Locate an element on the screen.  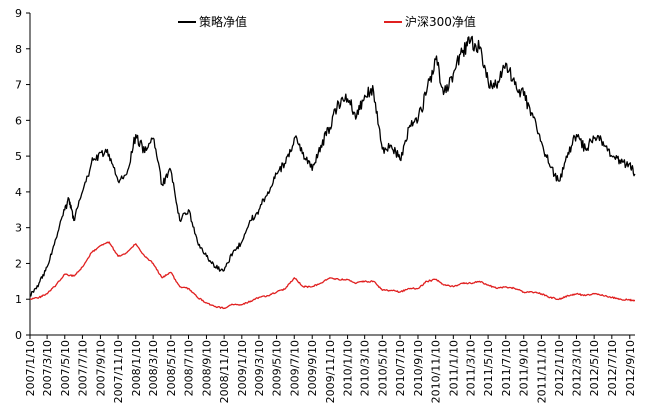
legend-item-csi300: 沪深300净值 is located at coordinates (430, 21).